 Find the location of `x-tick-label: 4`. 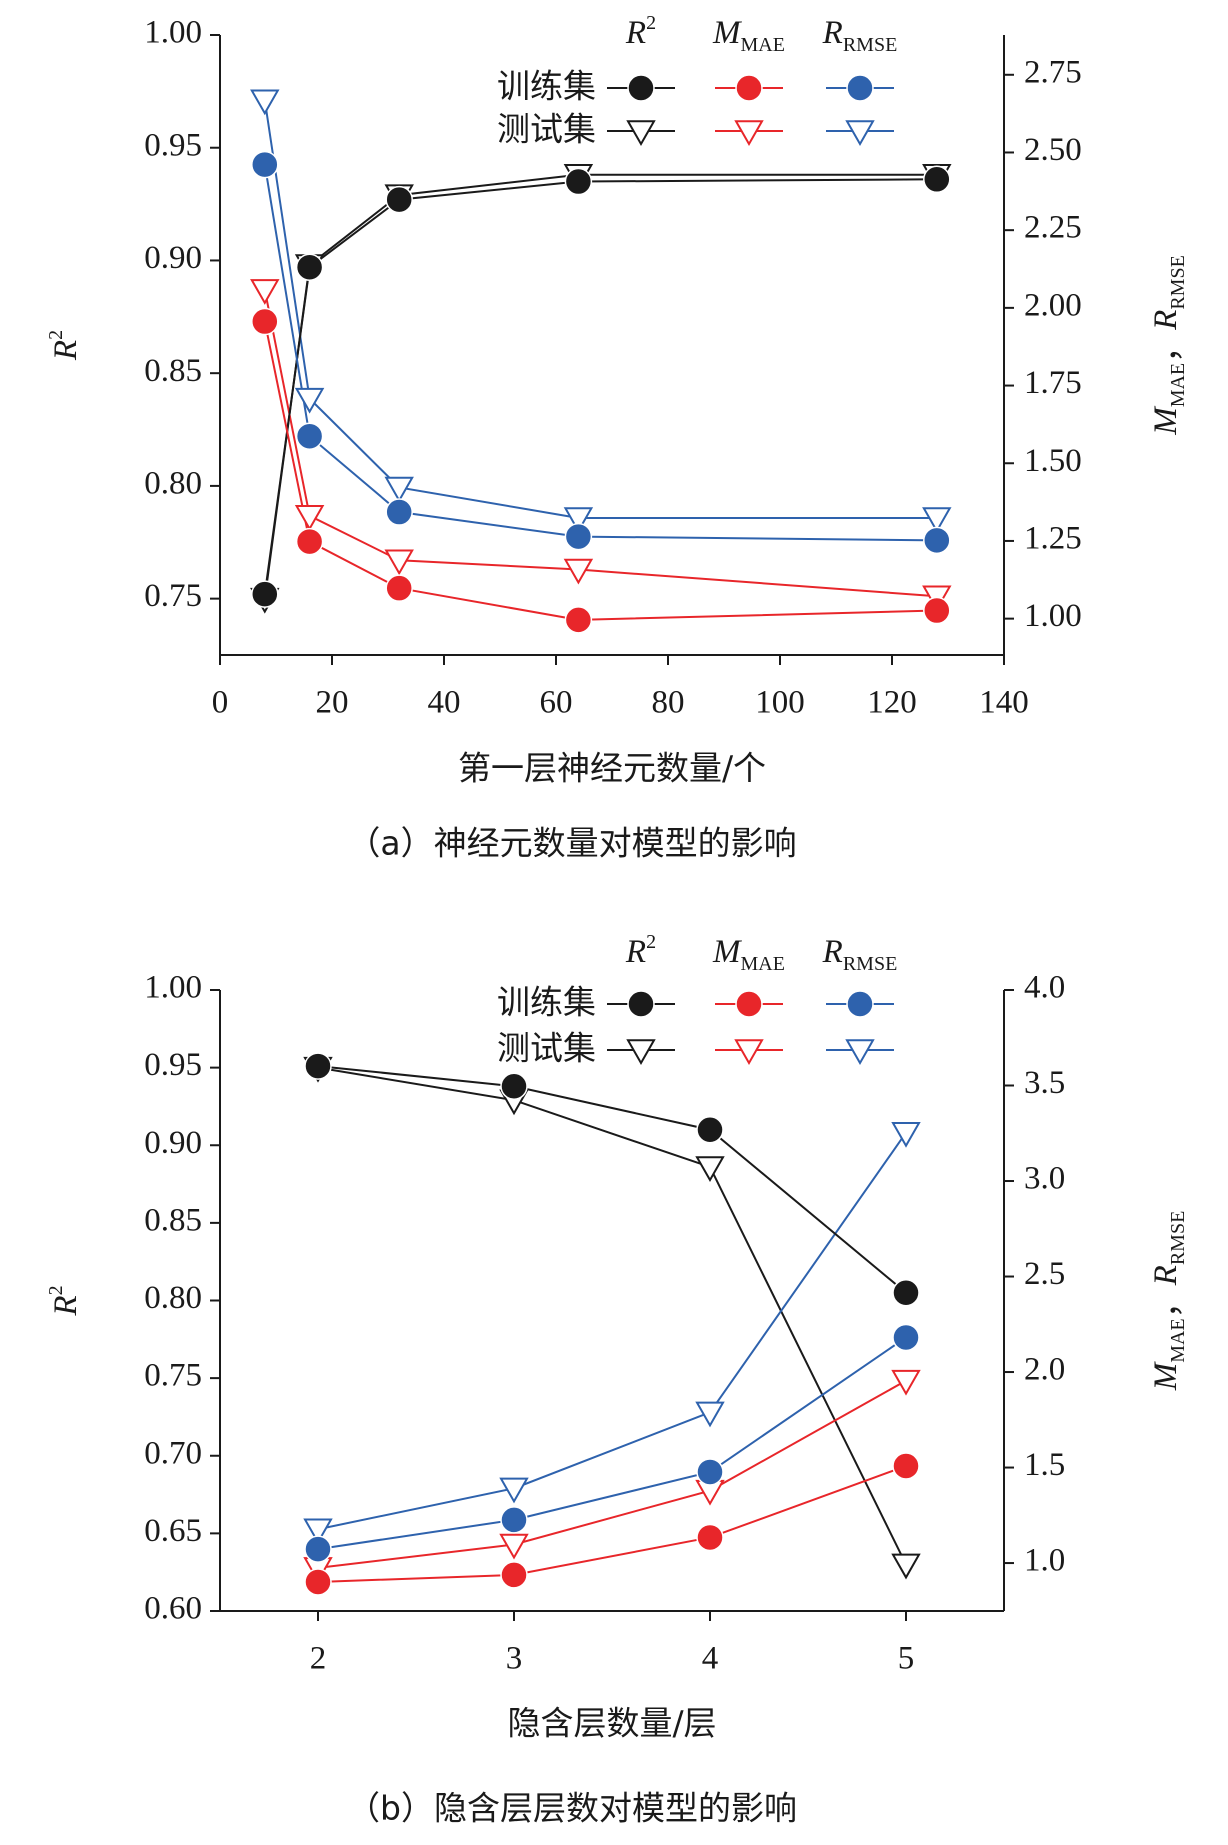

x-tick-label: 4 is located at coordinates (710, 1659).